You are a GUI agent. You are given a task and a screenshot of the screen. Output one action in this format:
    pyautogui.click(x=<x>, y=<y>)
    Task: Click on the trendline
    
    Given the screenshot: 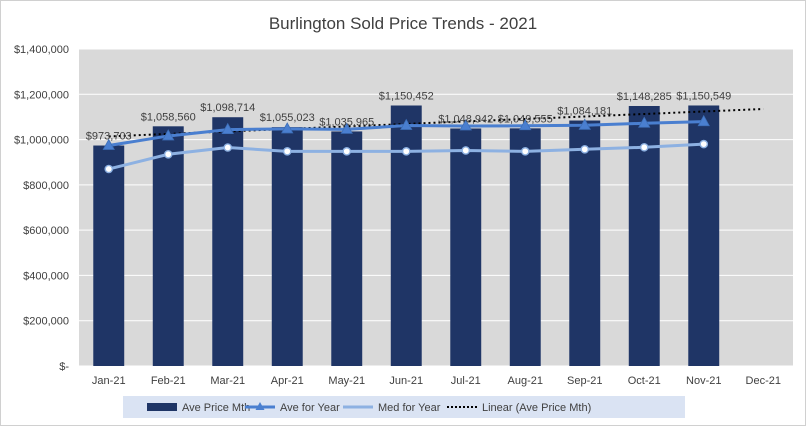 What is the action you would take?
    pyautogui.click(x=436, y=123)
    